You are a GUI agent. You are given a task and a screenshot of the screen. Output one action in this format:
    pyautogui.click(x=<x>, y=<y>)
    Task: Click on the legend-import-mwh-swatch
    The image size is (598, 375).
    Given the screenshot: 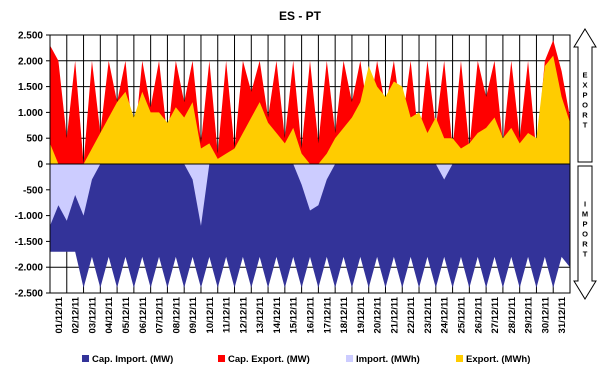 What is the action you would take?
    pyautogui.click(x=349, y=358)
    